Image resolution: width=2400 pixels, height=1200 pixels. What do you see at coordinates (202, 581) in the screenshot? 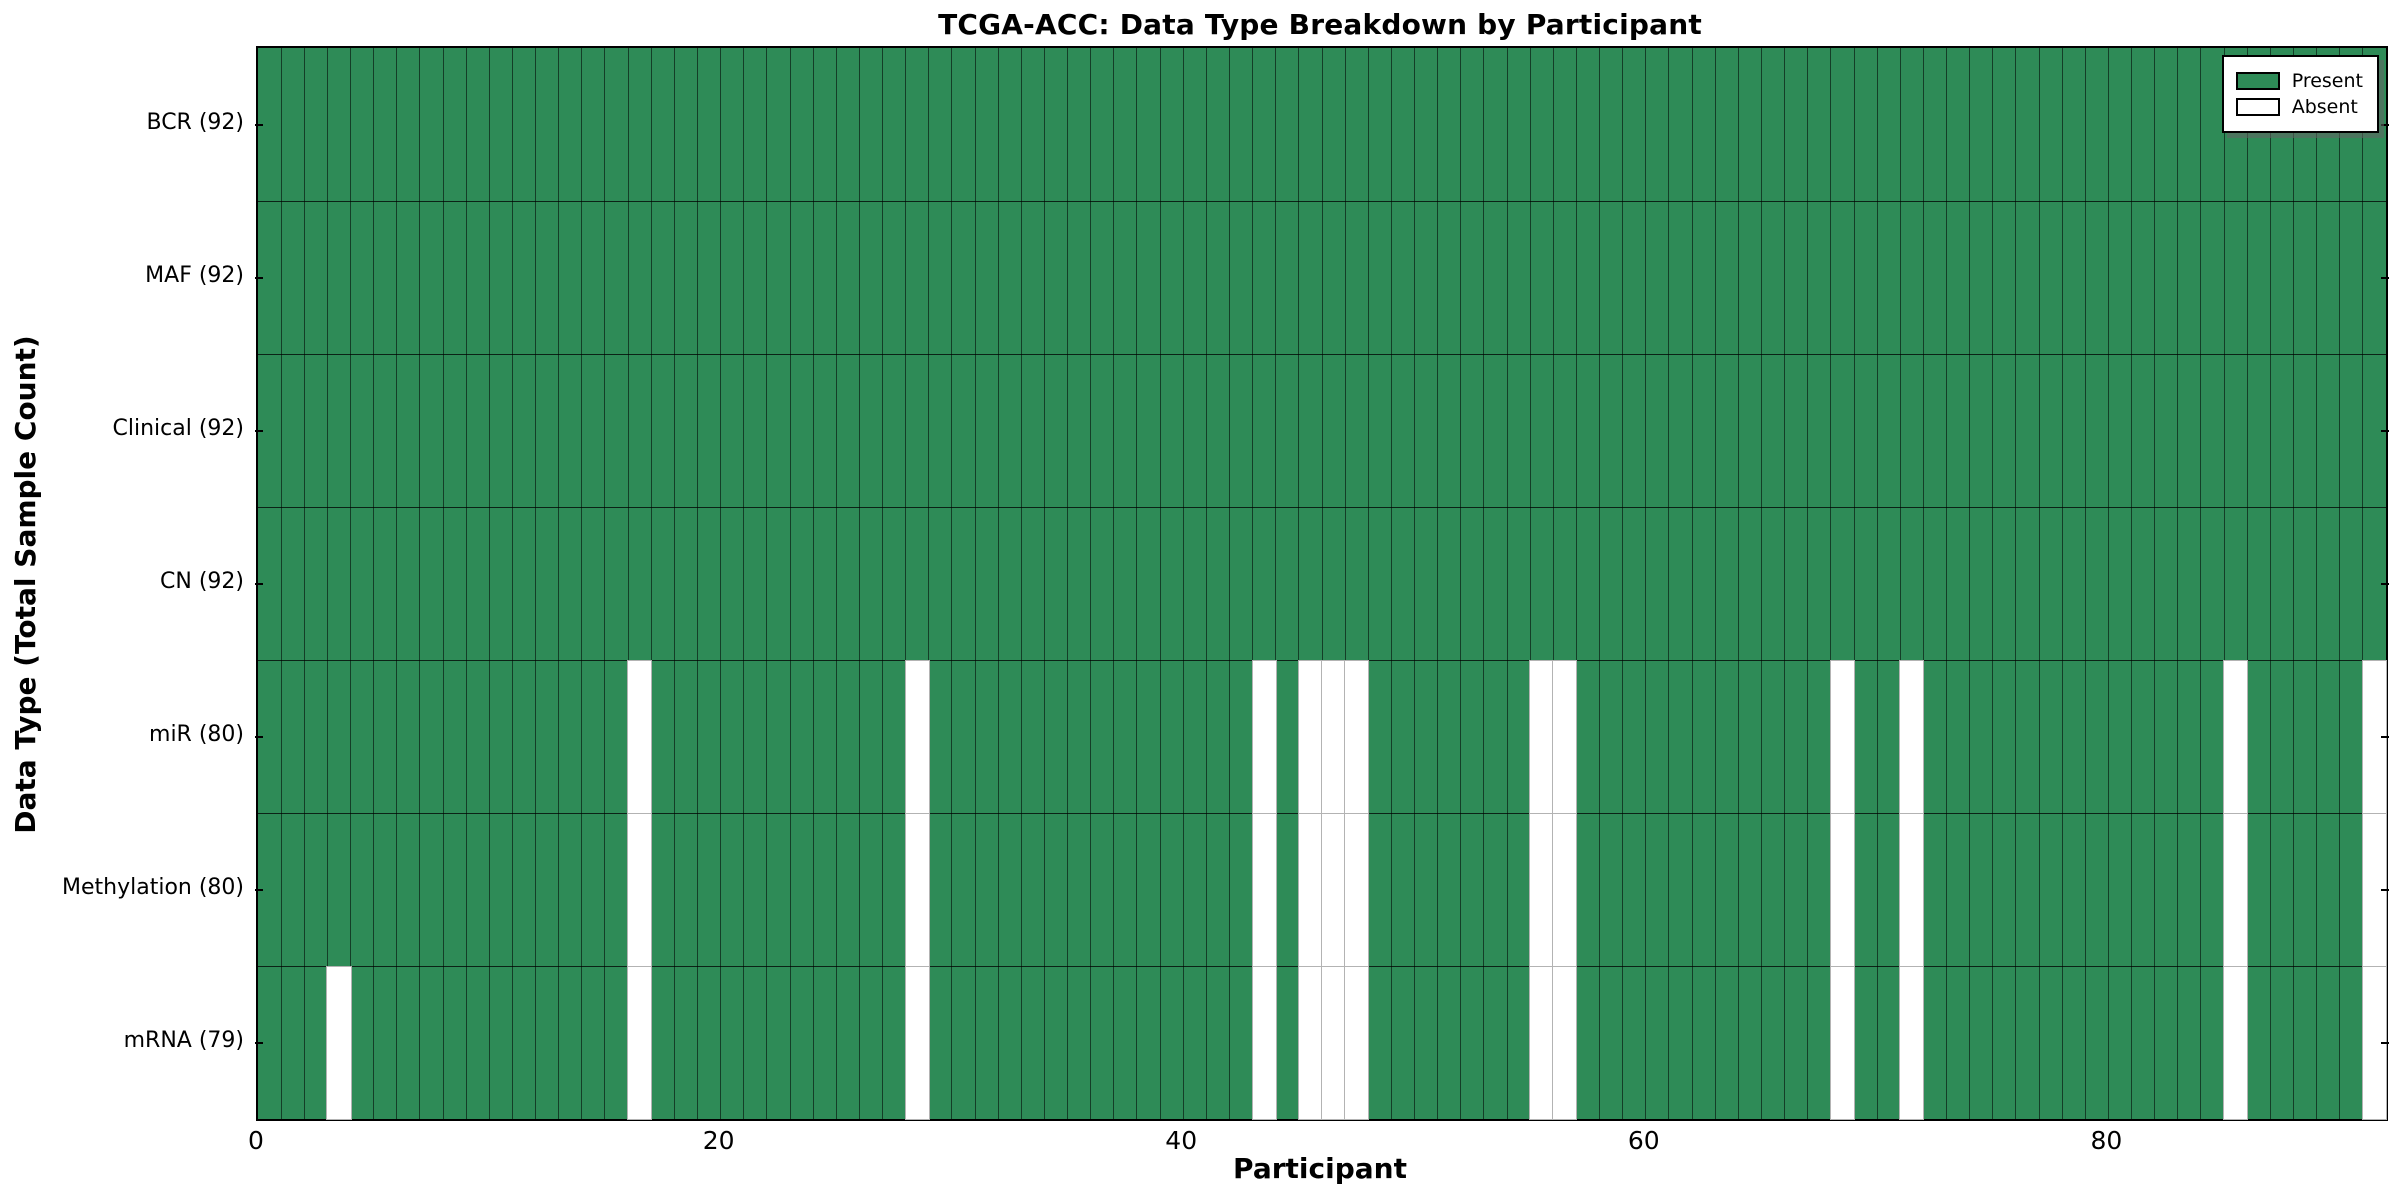
I see `y-tick-label-CN: CN (92)` at bounding box center [202, 581].